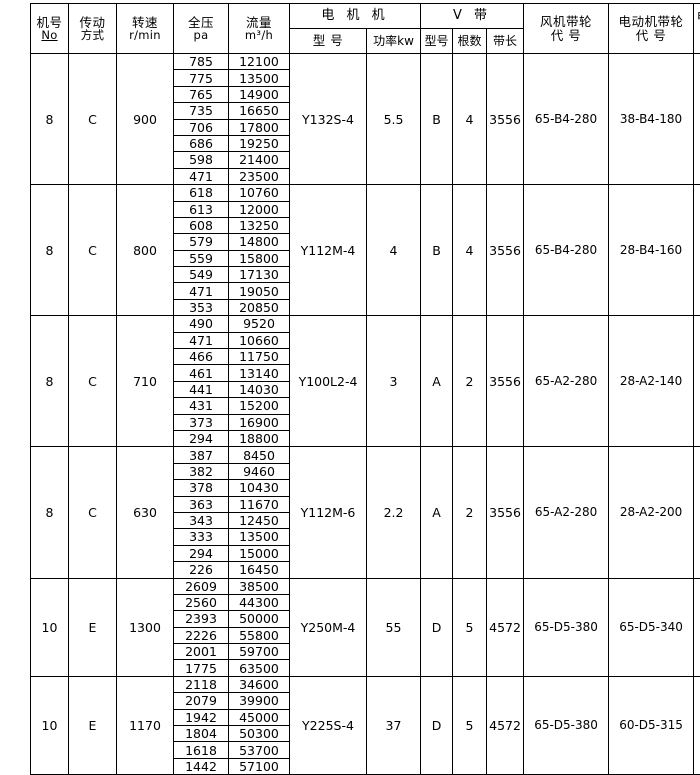 The image size is (700, 775). I want to click on cell-fan-pulley-code: 65-B4-280, so click(566, 119).